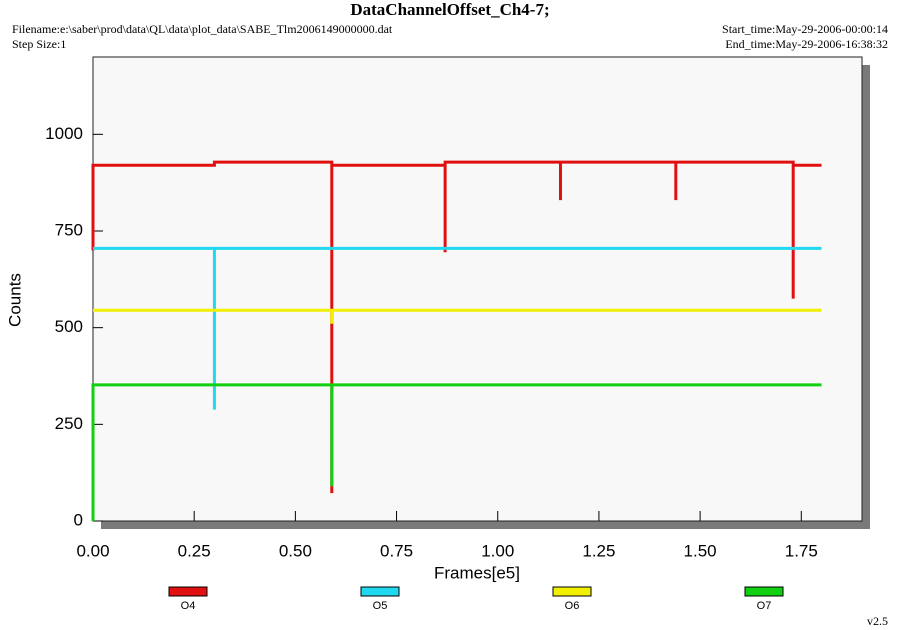 This screenshot has height=630, width=900. Describe the element at coordinates (700, 550) in the screenshot. I see `x-tick-label: 1.50` at that location.